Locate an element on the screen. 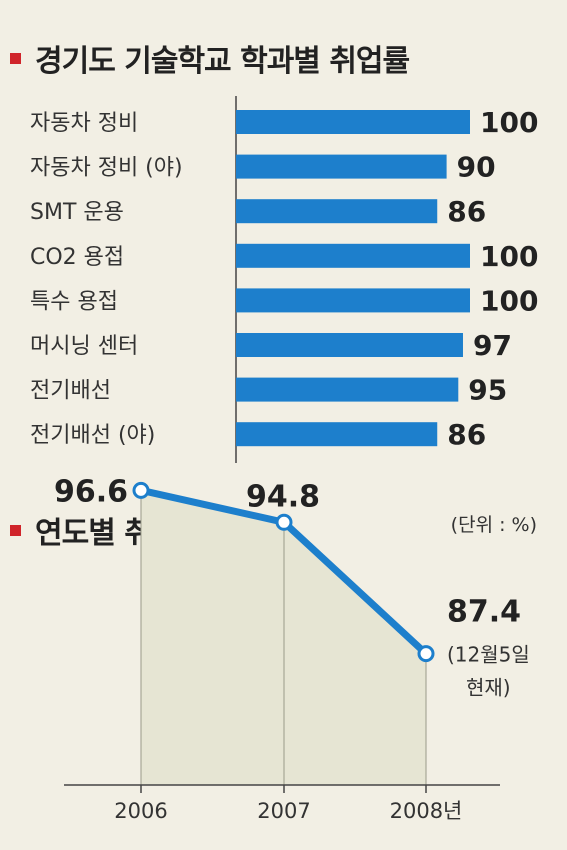 Image resolution: width=567 pixels, height=850 pixels. point-value-label: 87.4 is located at coordinates (484, 612).